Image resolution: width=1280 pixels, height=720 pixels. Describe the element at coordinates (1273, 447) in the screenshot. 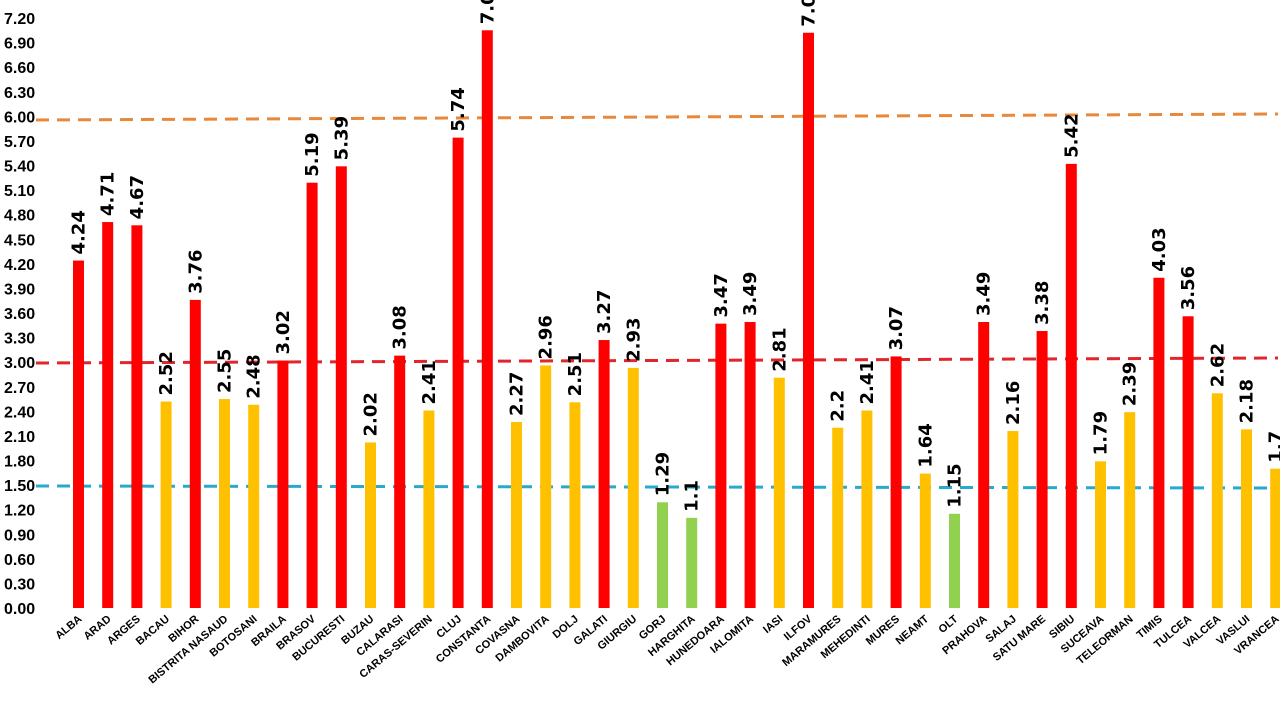

I see `data-label: 1.7` at that location.